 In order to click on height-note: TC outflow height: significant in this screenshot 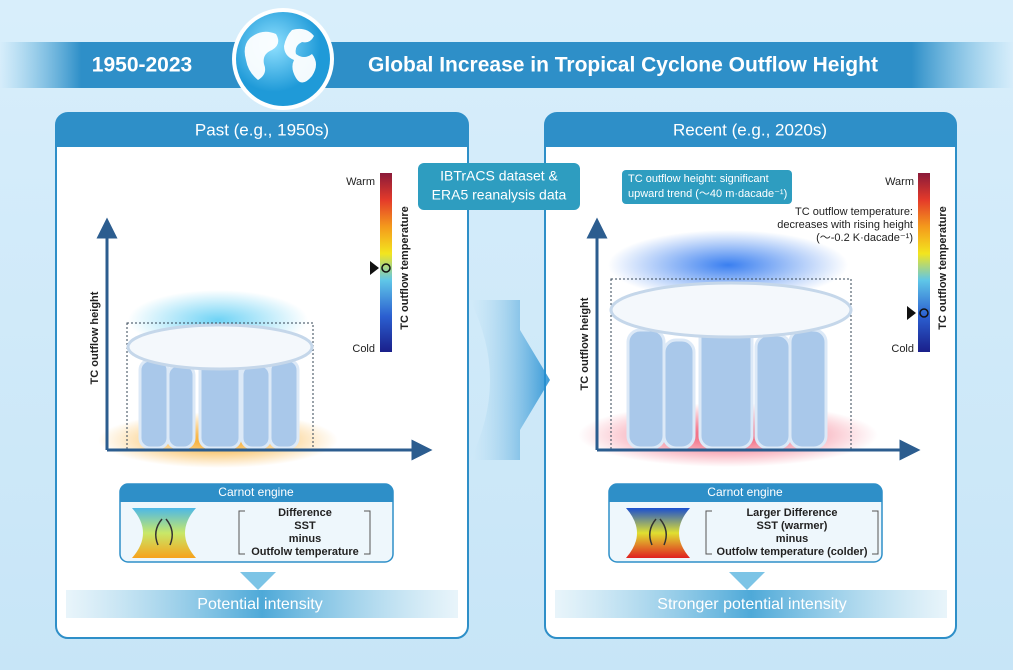, I will do `click(698, 179)`.